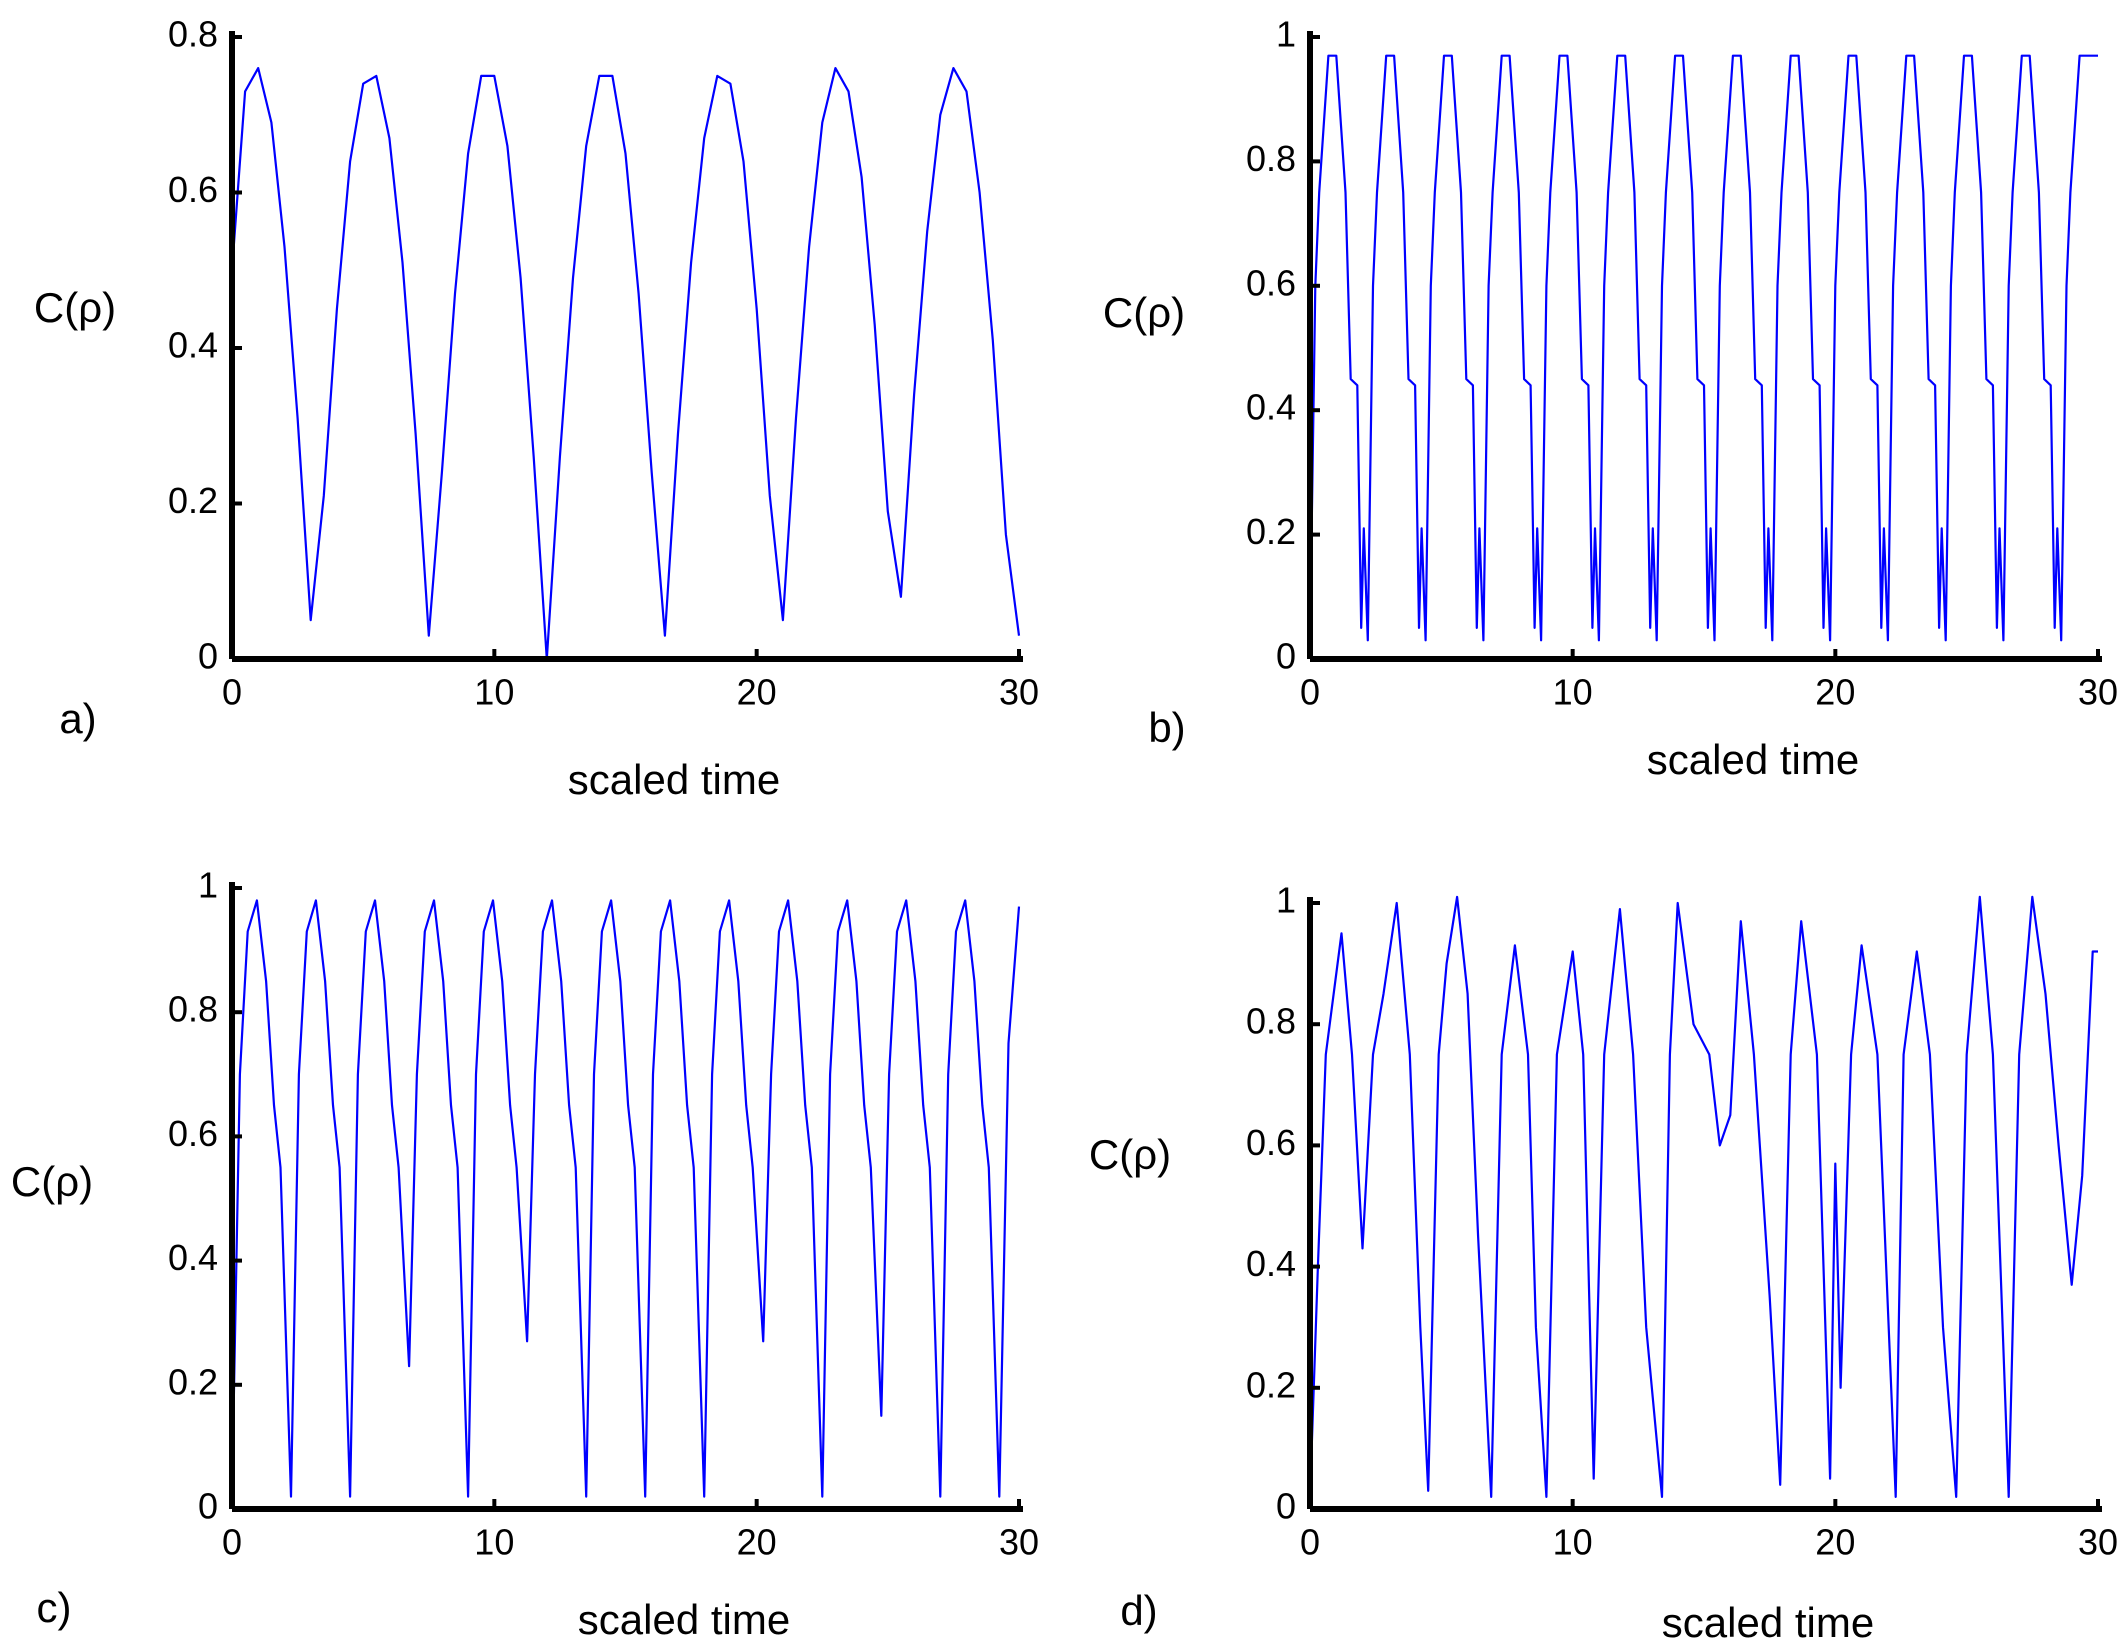  I want to click on panel-label: b), so click(1166, 727).